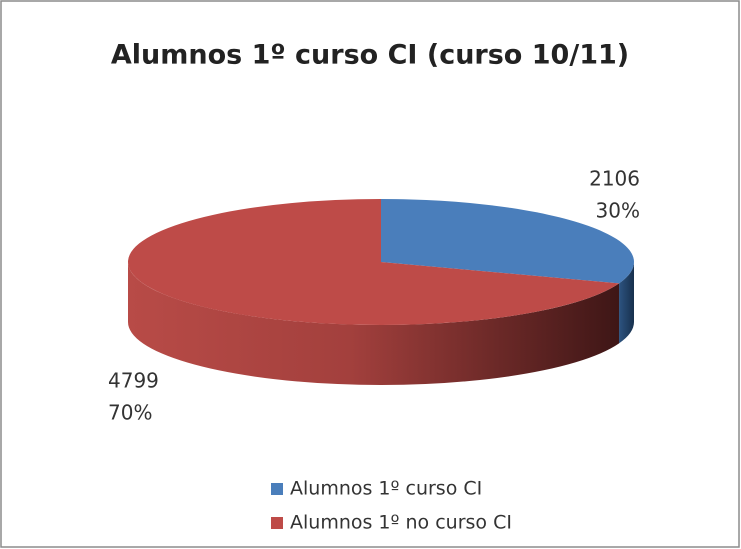 This screenshot has width=741, height=549. Describe the element at coordinates (508, 241) in the screenshot. I see `slice` at that location.